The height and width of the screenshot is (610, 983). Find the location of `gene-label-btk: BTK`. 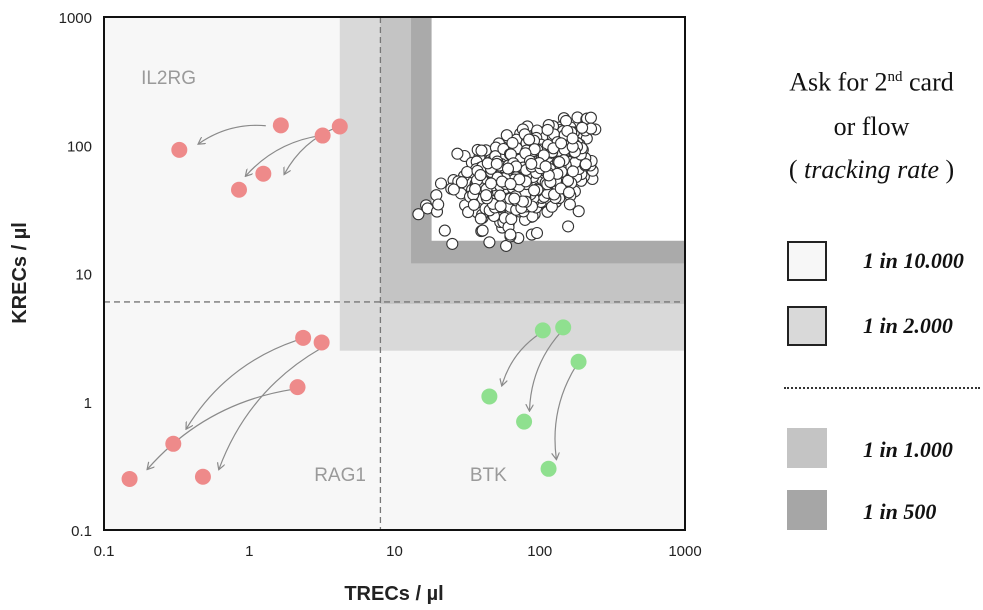

gene-label-btk: BTK is located at coordinates (488, 475).